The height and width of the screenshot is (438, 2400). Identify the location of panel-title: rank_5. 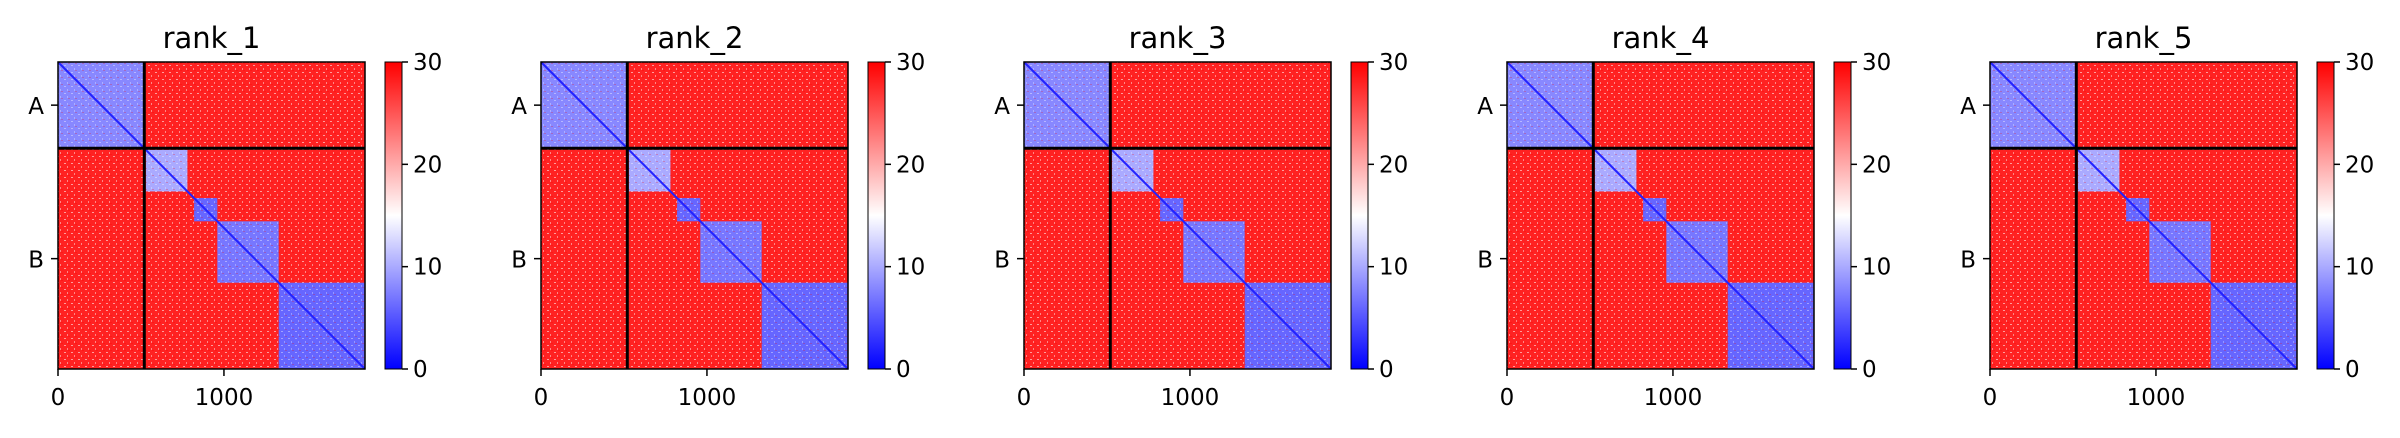
(2144, 38).